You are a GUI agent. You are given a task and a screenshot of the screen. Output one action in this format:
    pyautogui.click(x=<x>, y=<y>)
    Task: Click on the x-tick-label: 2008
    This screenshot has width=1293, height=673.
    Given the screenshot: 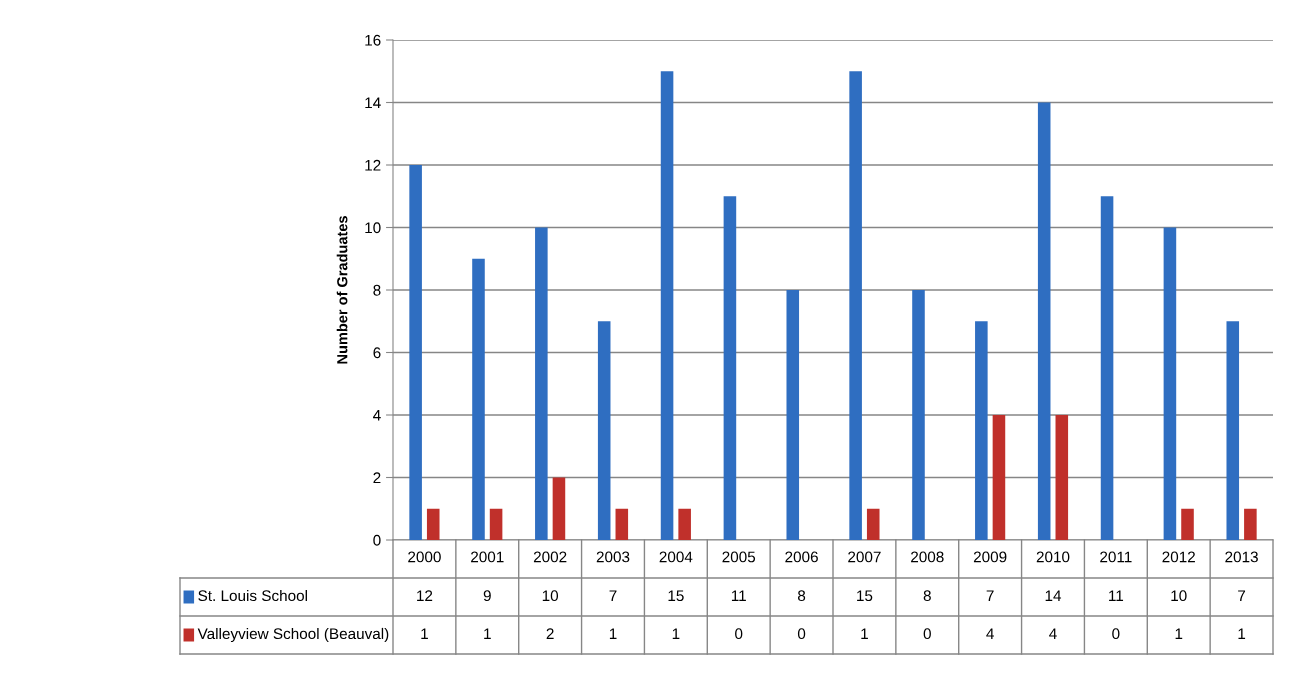 What is the action you would take?
    pyautogui.click(x=927, y=557)
    